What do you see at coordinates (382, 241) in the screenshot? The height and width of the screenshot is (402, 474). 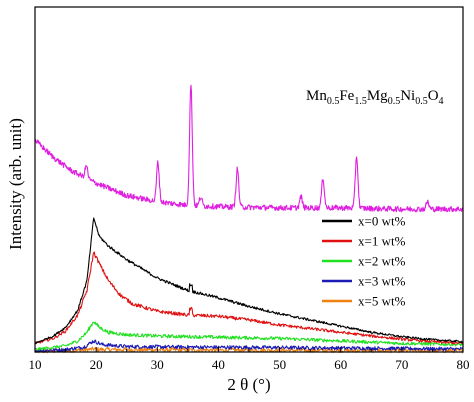 I see `legend-label: x=1 wt%` at bounding box center [382, 241].